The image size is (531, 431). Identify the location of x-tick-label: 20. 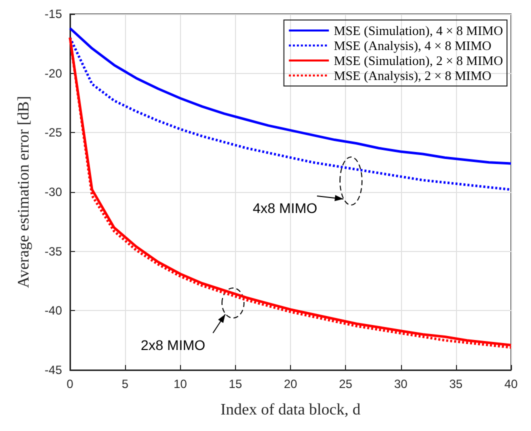
(291, 384).